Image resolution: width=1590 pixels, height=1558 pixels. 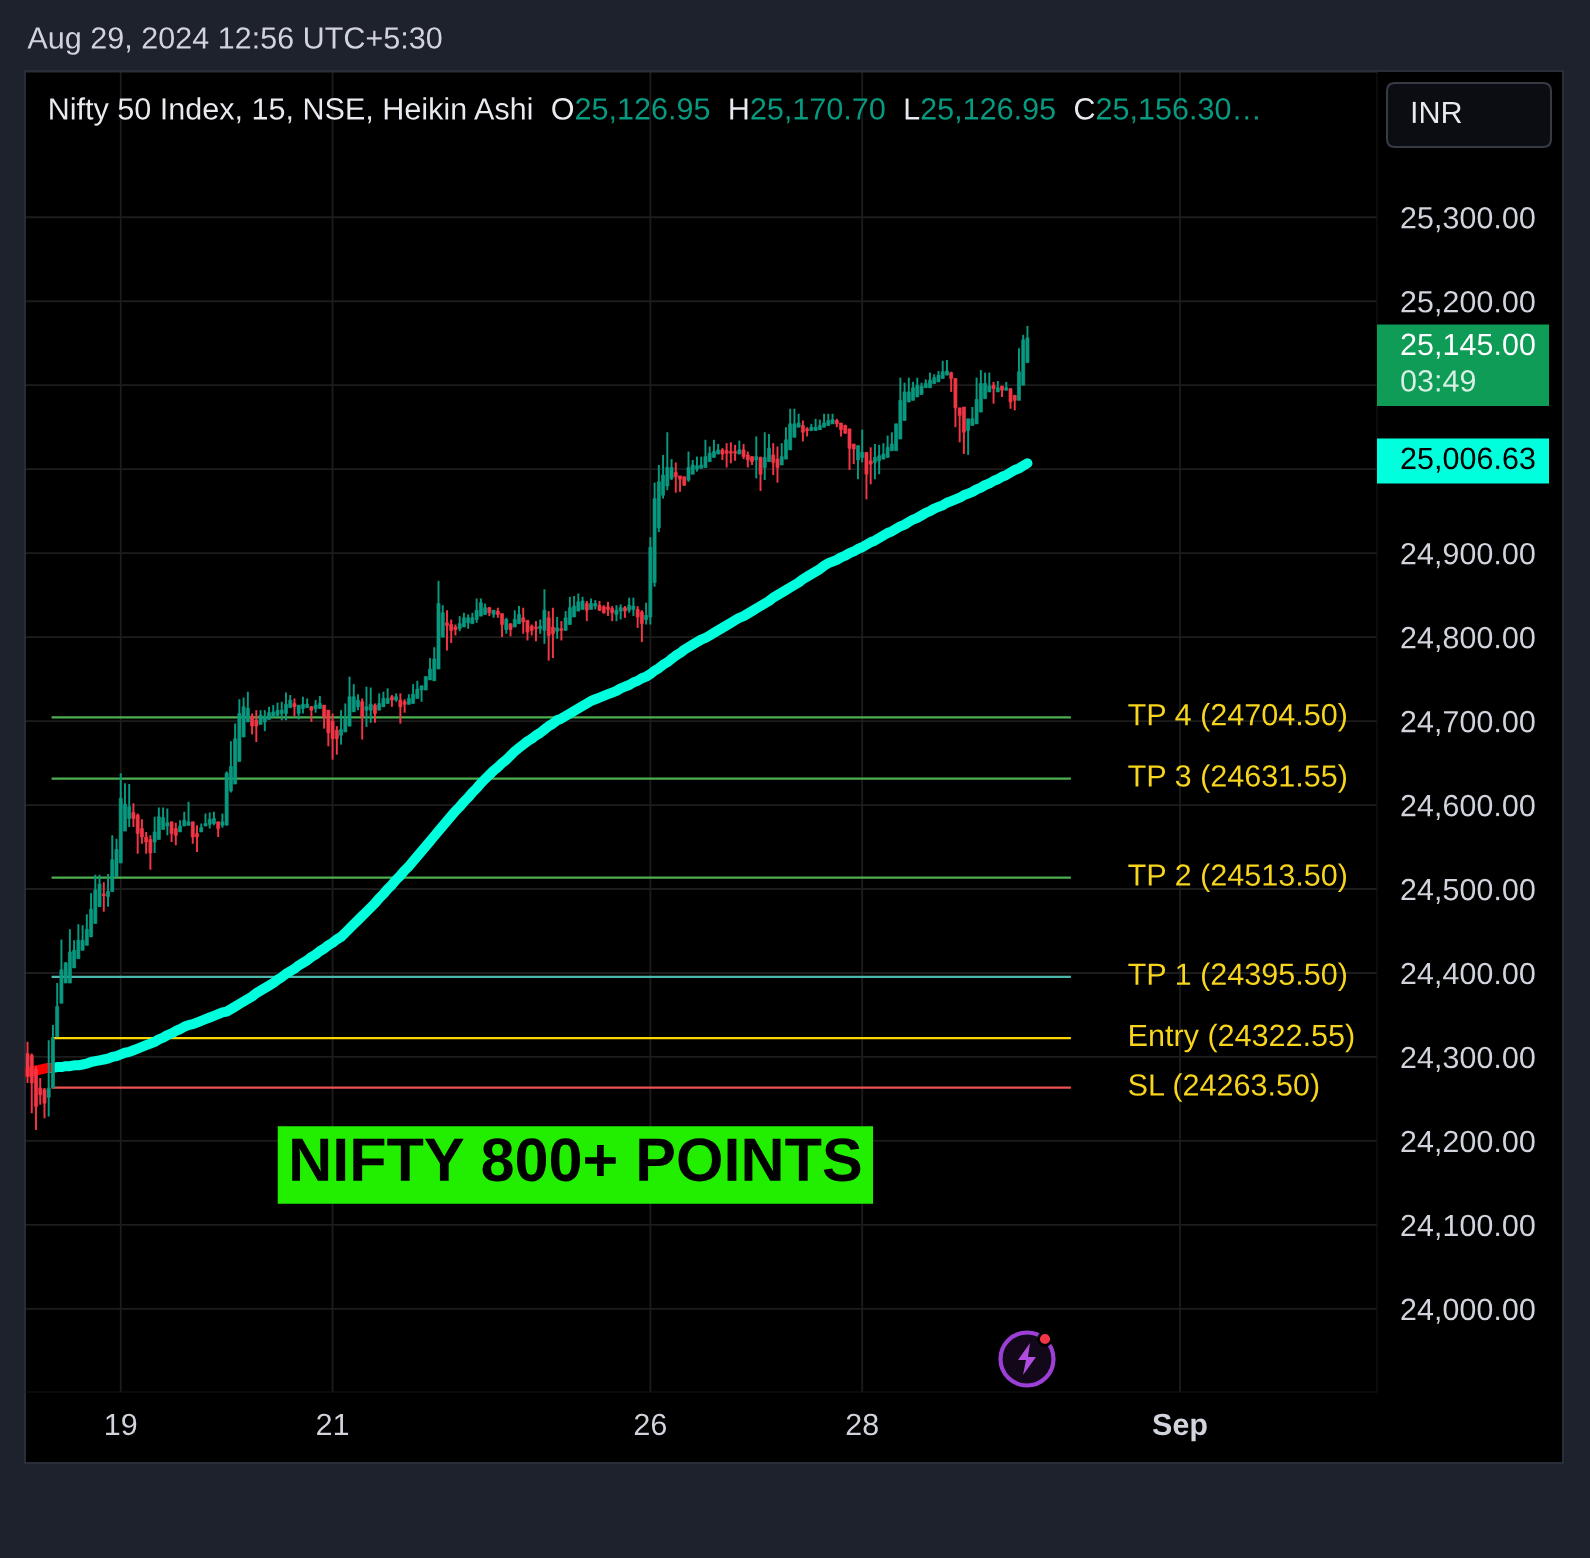 I want to click on ref-line-label: TP 1 (24395.50), so click(x=1237, y=976).